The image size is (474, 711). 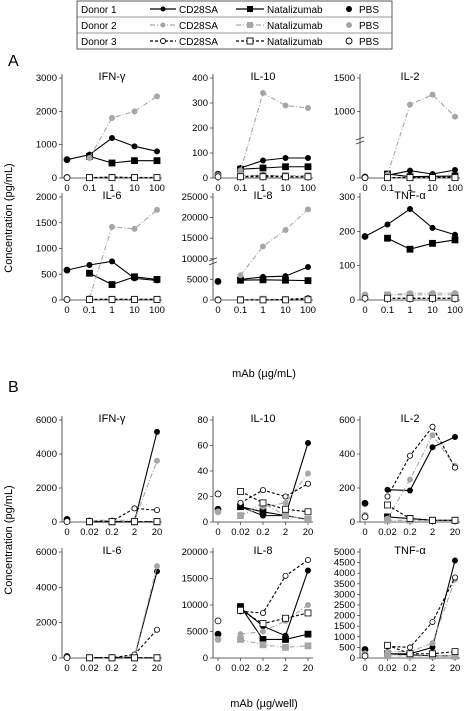 What do you see at coordinates (163, 41) in the screenshot?
I see `legend-marker-d3-cd28sa` at bounding box center [163, 41].